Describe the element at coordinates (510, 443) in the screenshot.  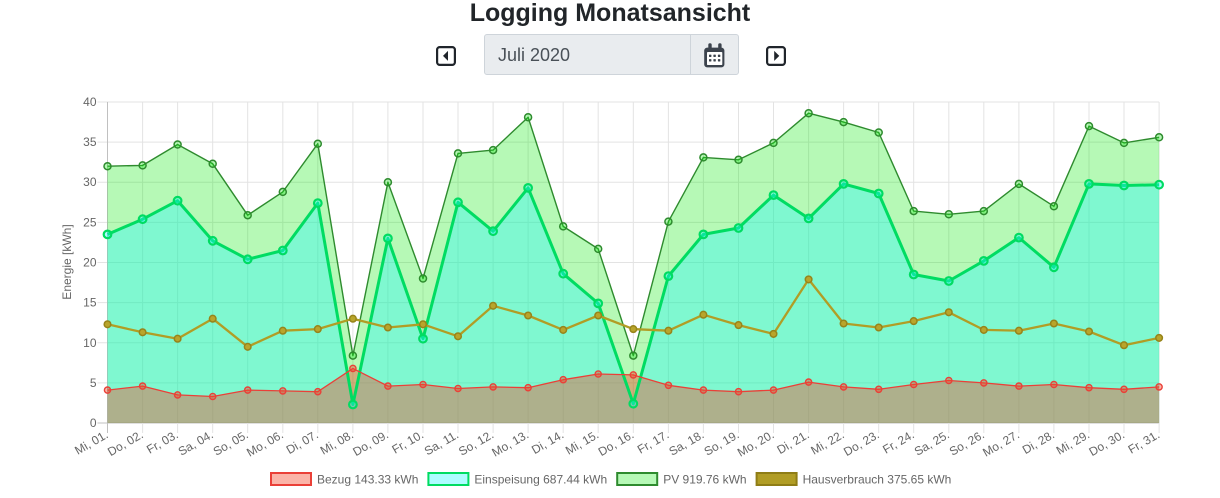
I see `svg-text: Mo, 13.` at that location.